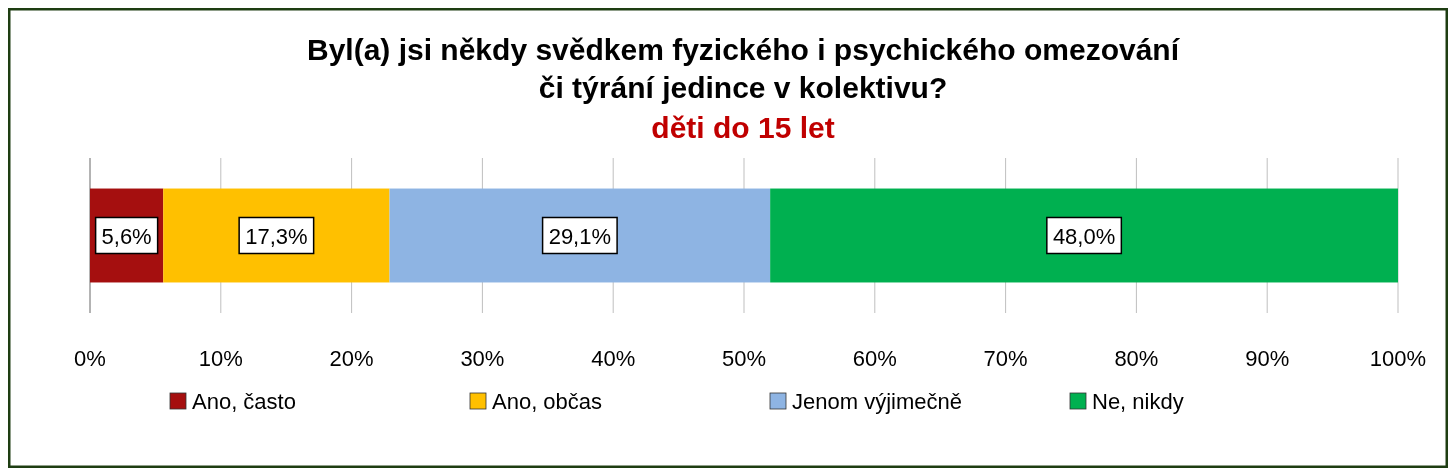  I want to click on data-label: 48,0%, so click(1084, 236).